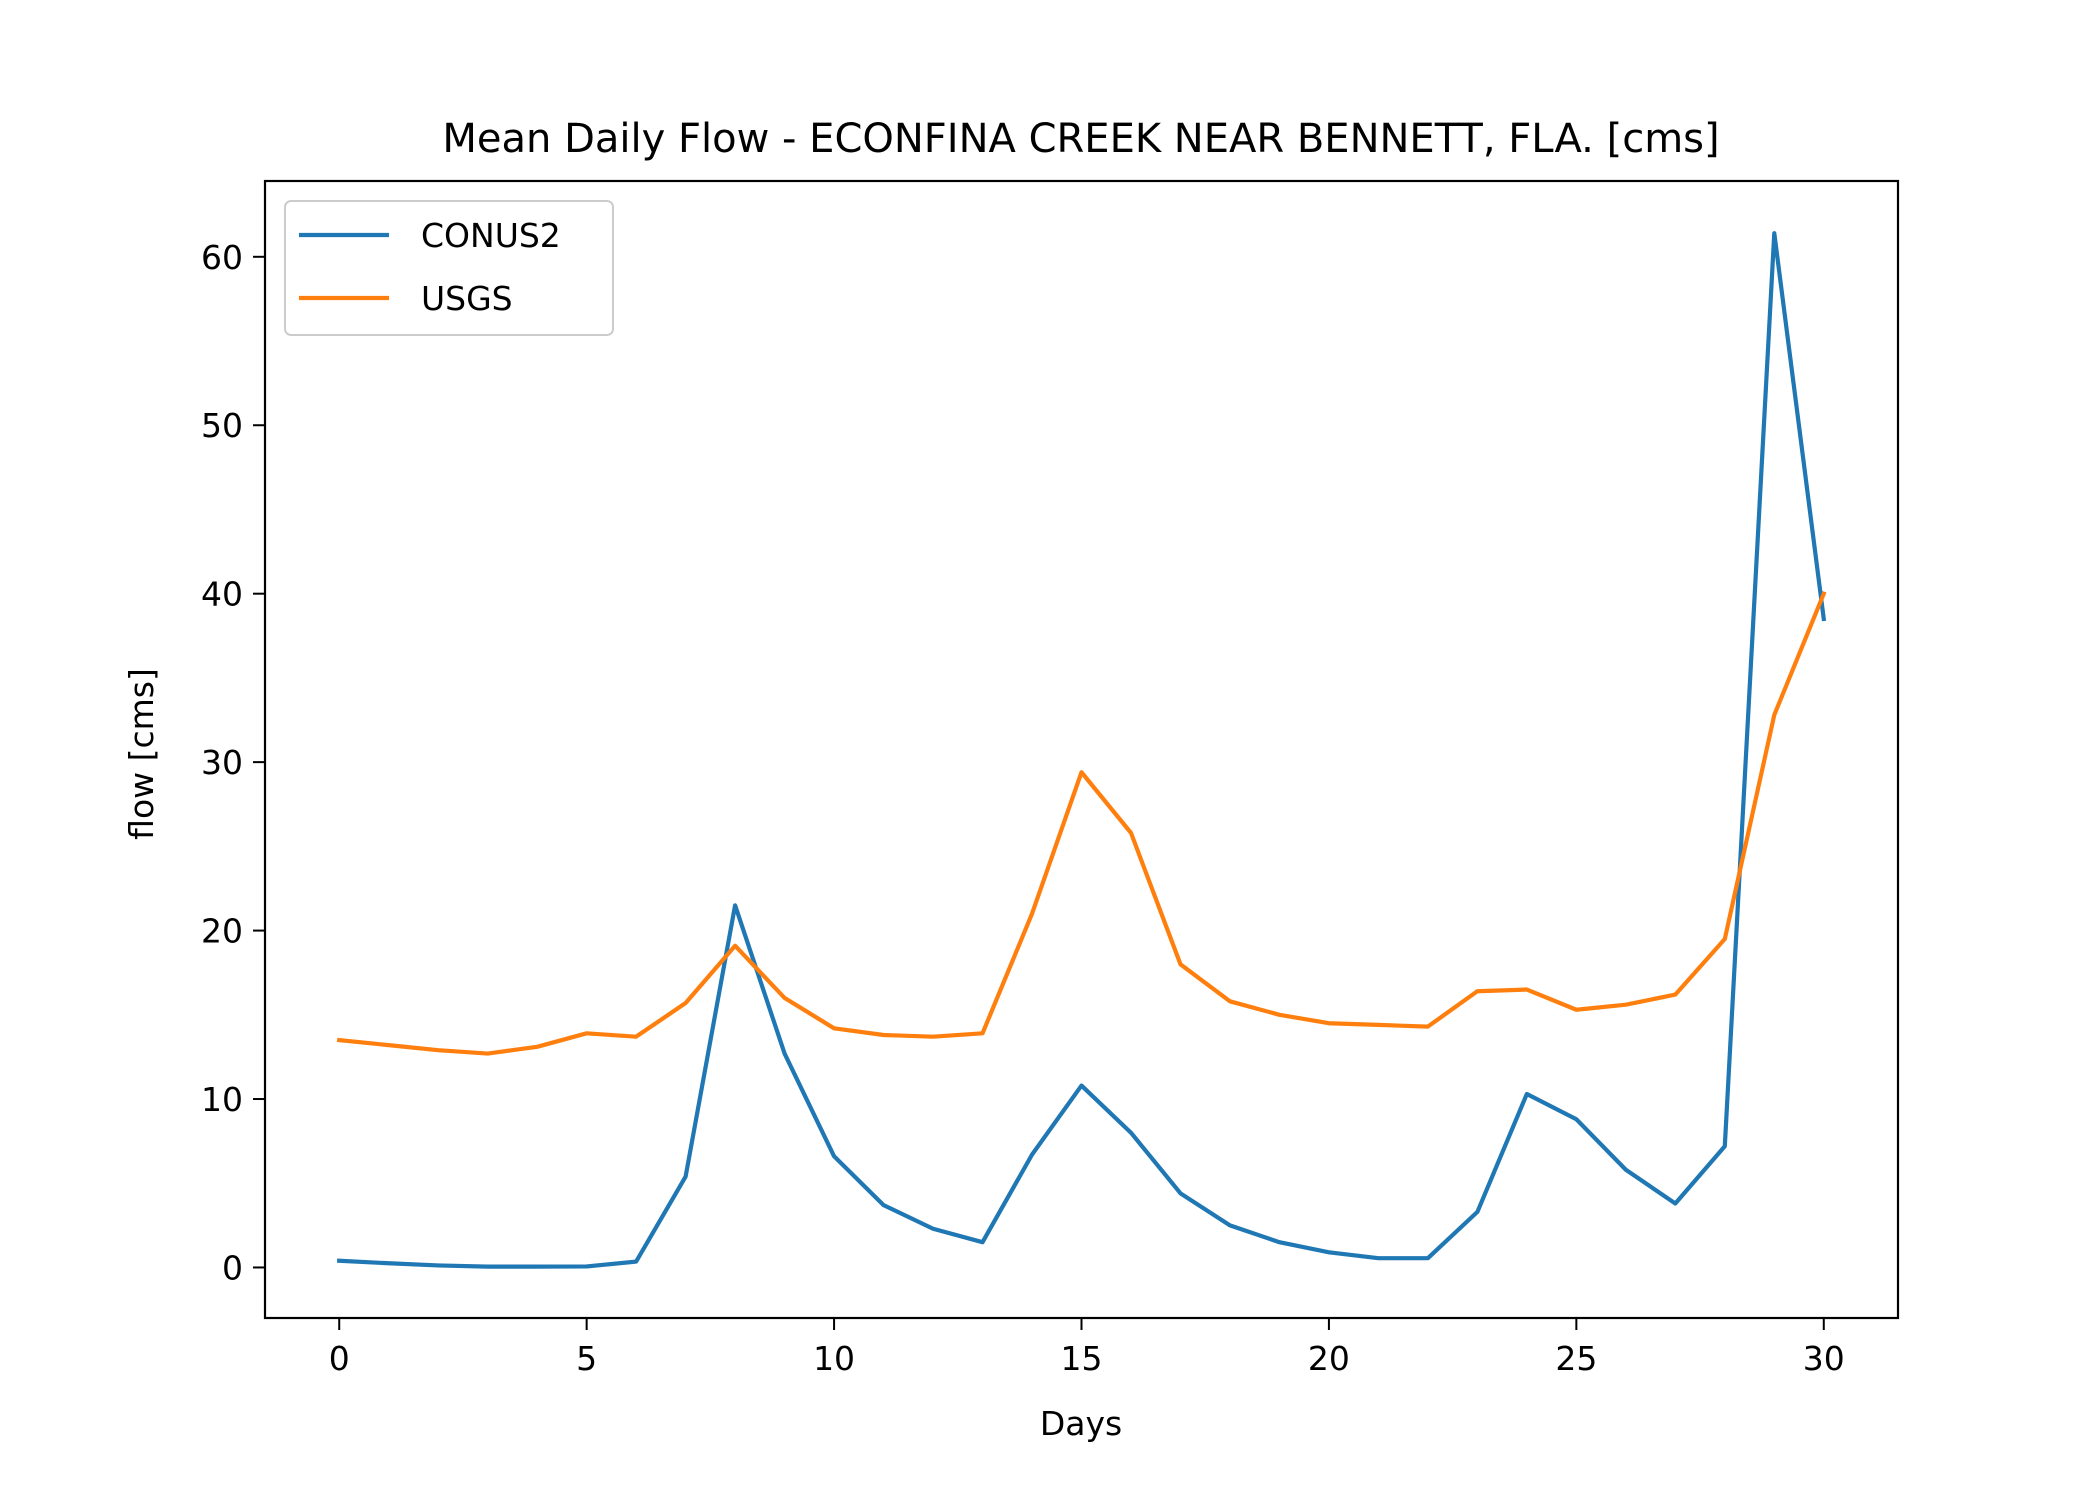 This screenshot has width=2100, height=1500. What do you see at coordinates (222, 1099) in the screenshot?
I see `y-tick-label: 10` at bounding box center [222, 1099].